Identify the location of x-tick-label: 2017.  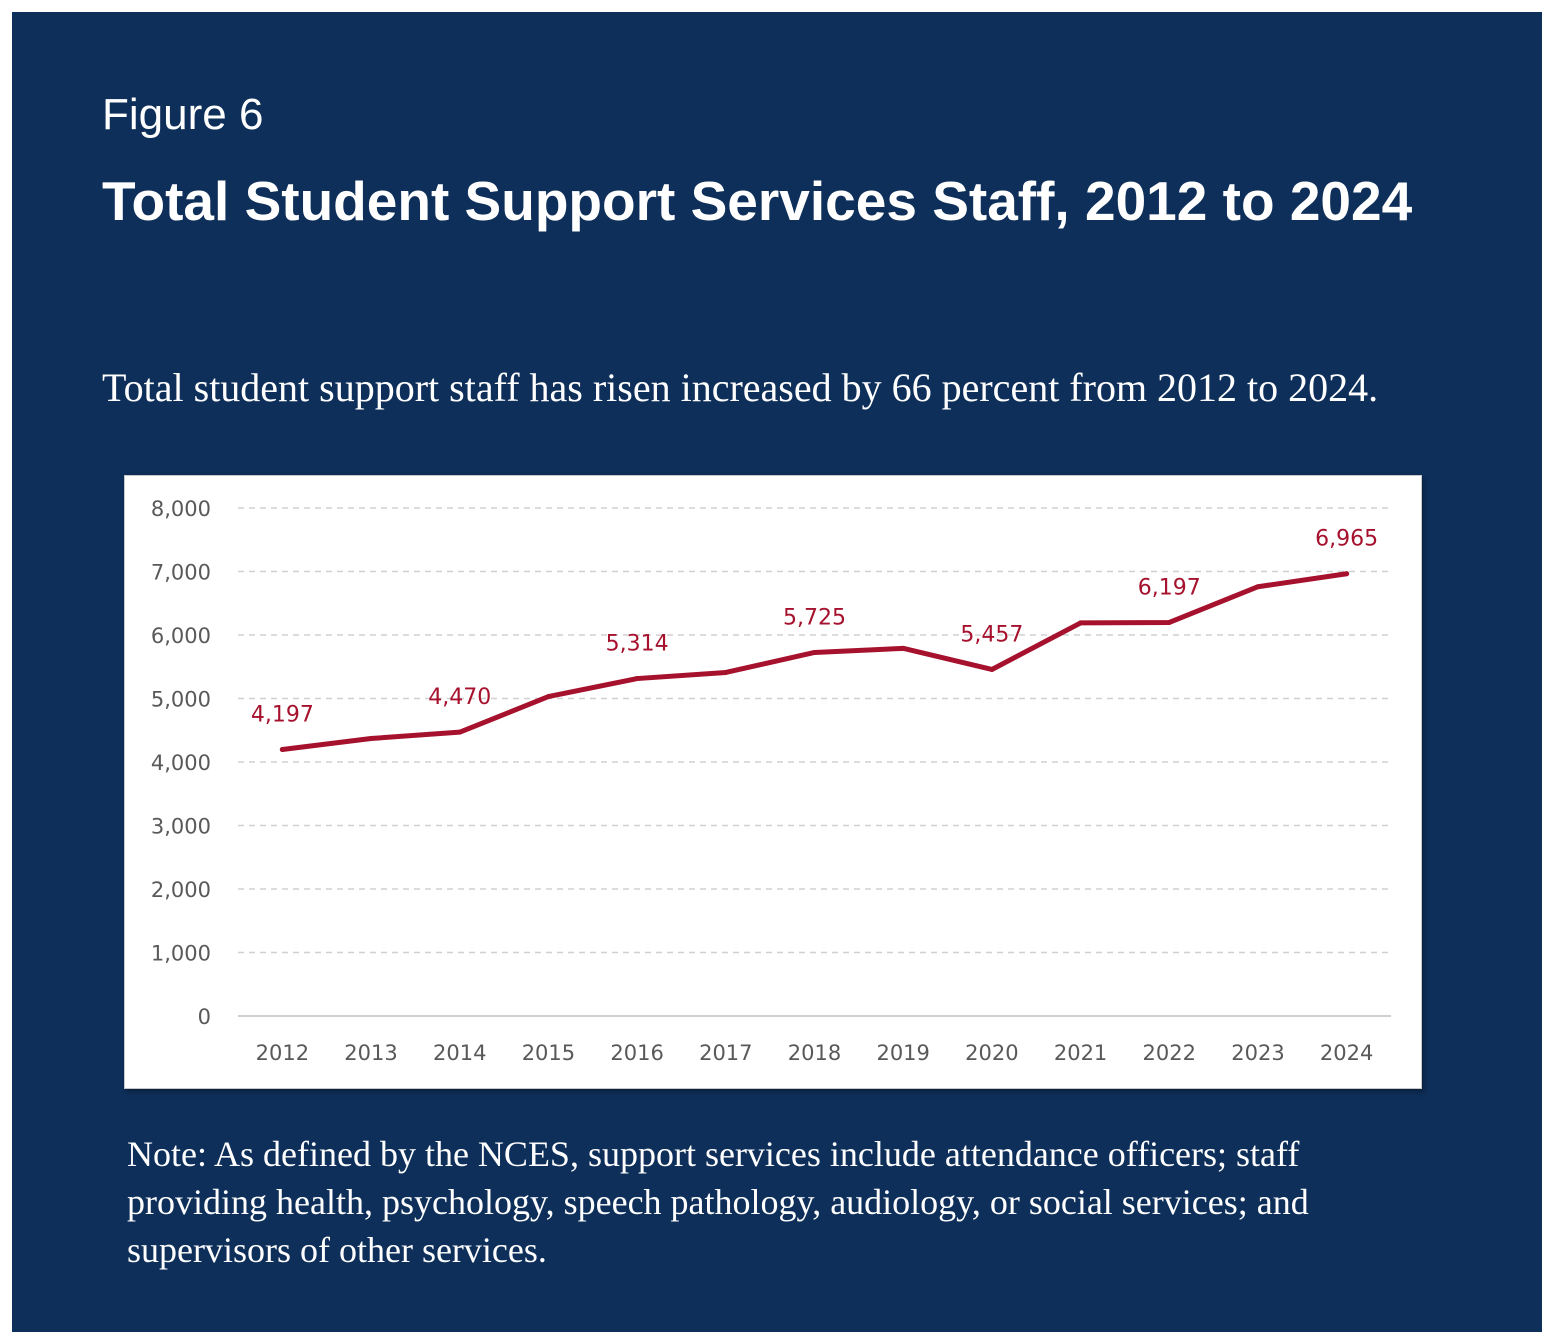
(725, 1053).